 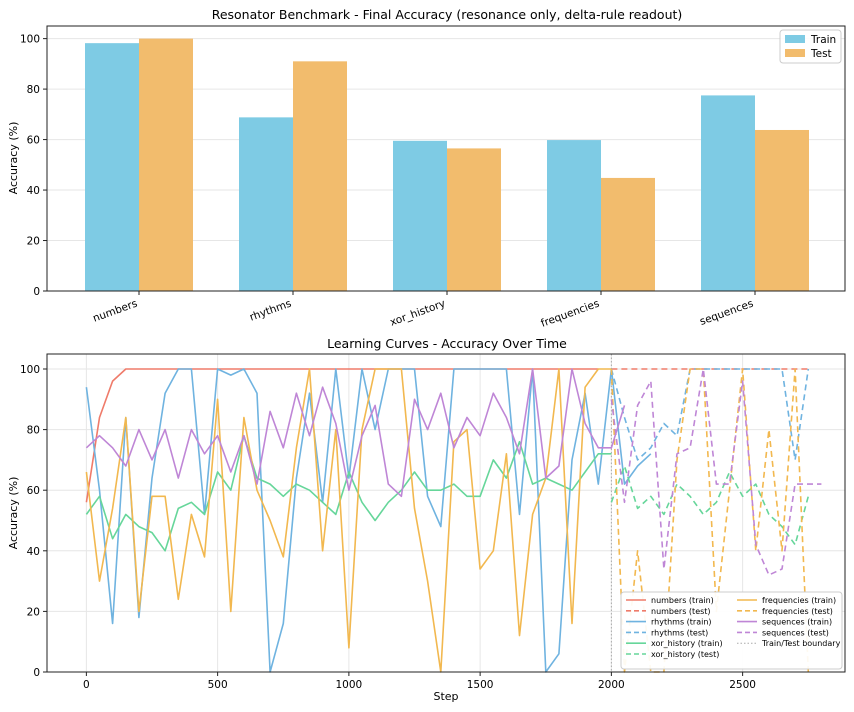 What do you see at coordinates (679, 632) in the screenshot?
I see `line-legend-label: rhythms (test)` at bounding box center [679, 632].